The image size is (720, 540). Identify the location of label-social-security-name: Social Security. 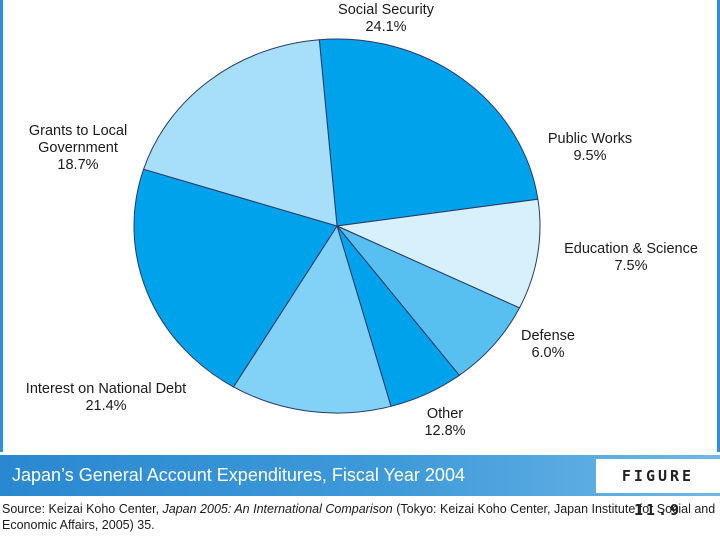
(386, 10).